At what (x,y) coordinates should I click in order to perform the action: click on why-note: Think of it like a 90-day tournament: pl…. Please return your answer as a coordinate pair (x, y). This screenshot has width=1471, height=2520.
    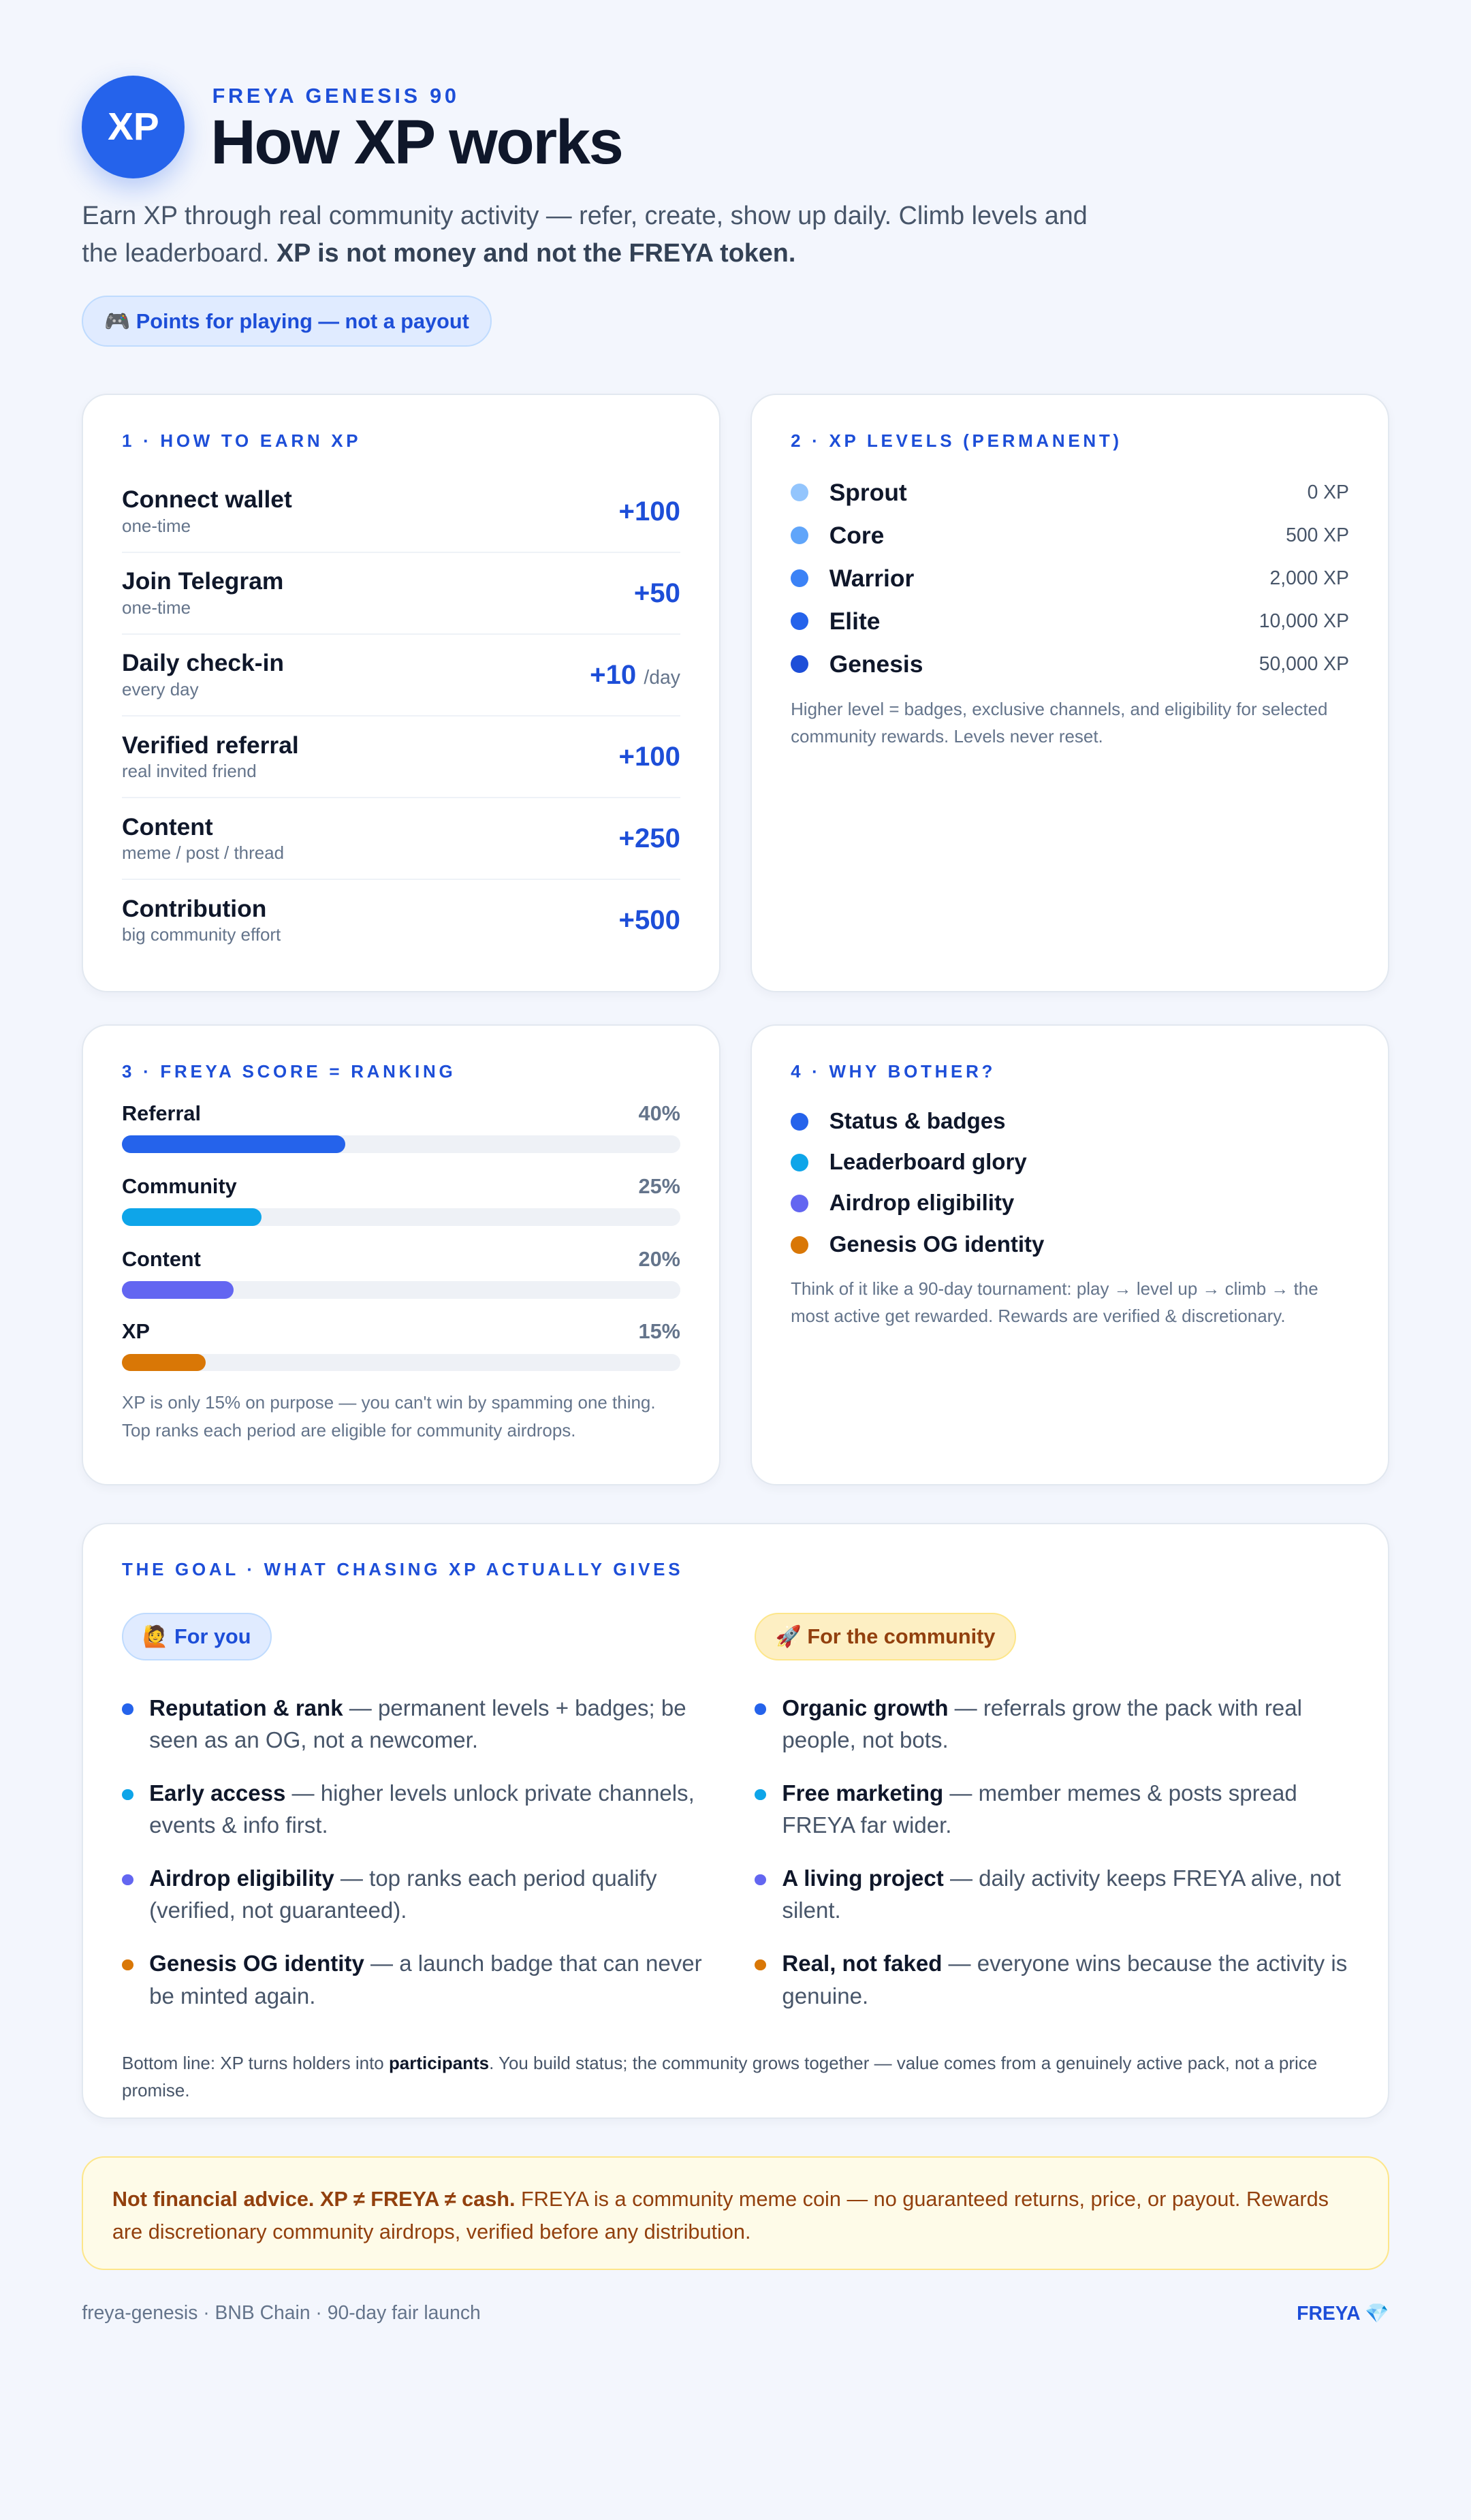
    Looking at the image, I should click on (1054, 1302).